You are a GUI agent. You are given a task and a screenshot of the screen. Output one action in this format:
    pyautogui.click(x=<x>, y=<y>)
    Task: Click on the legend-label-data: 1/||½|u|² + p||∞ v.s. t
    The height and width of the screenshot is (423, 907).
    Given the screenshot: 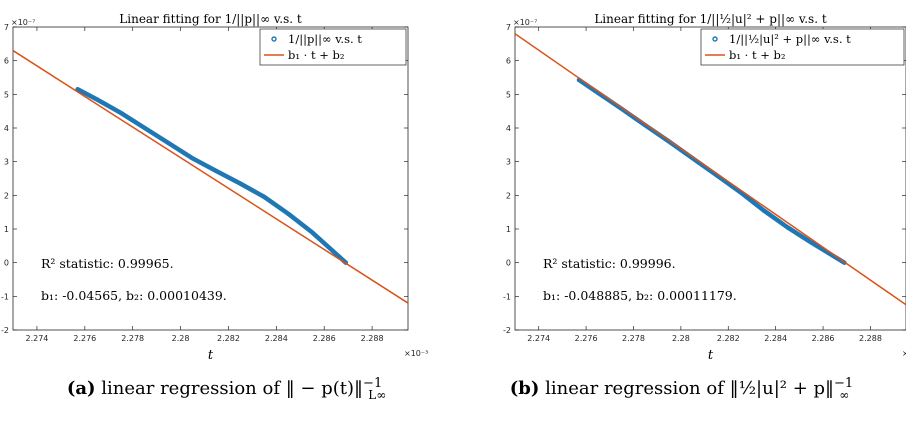 What is the action you would take?
    pyautogui.click(x=790, y=39)
    